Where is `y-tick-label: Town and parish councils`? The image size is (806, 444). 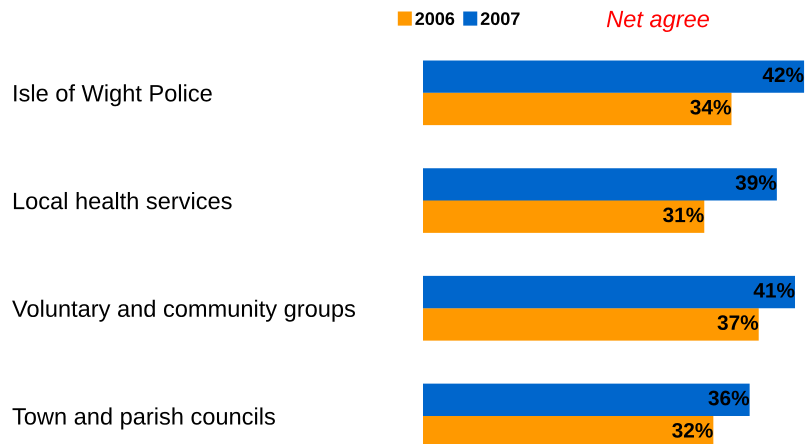 y-tick-label: Town and parish councils is located at coordinates (143, 418).